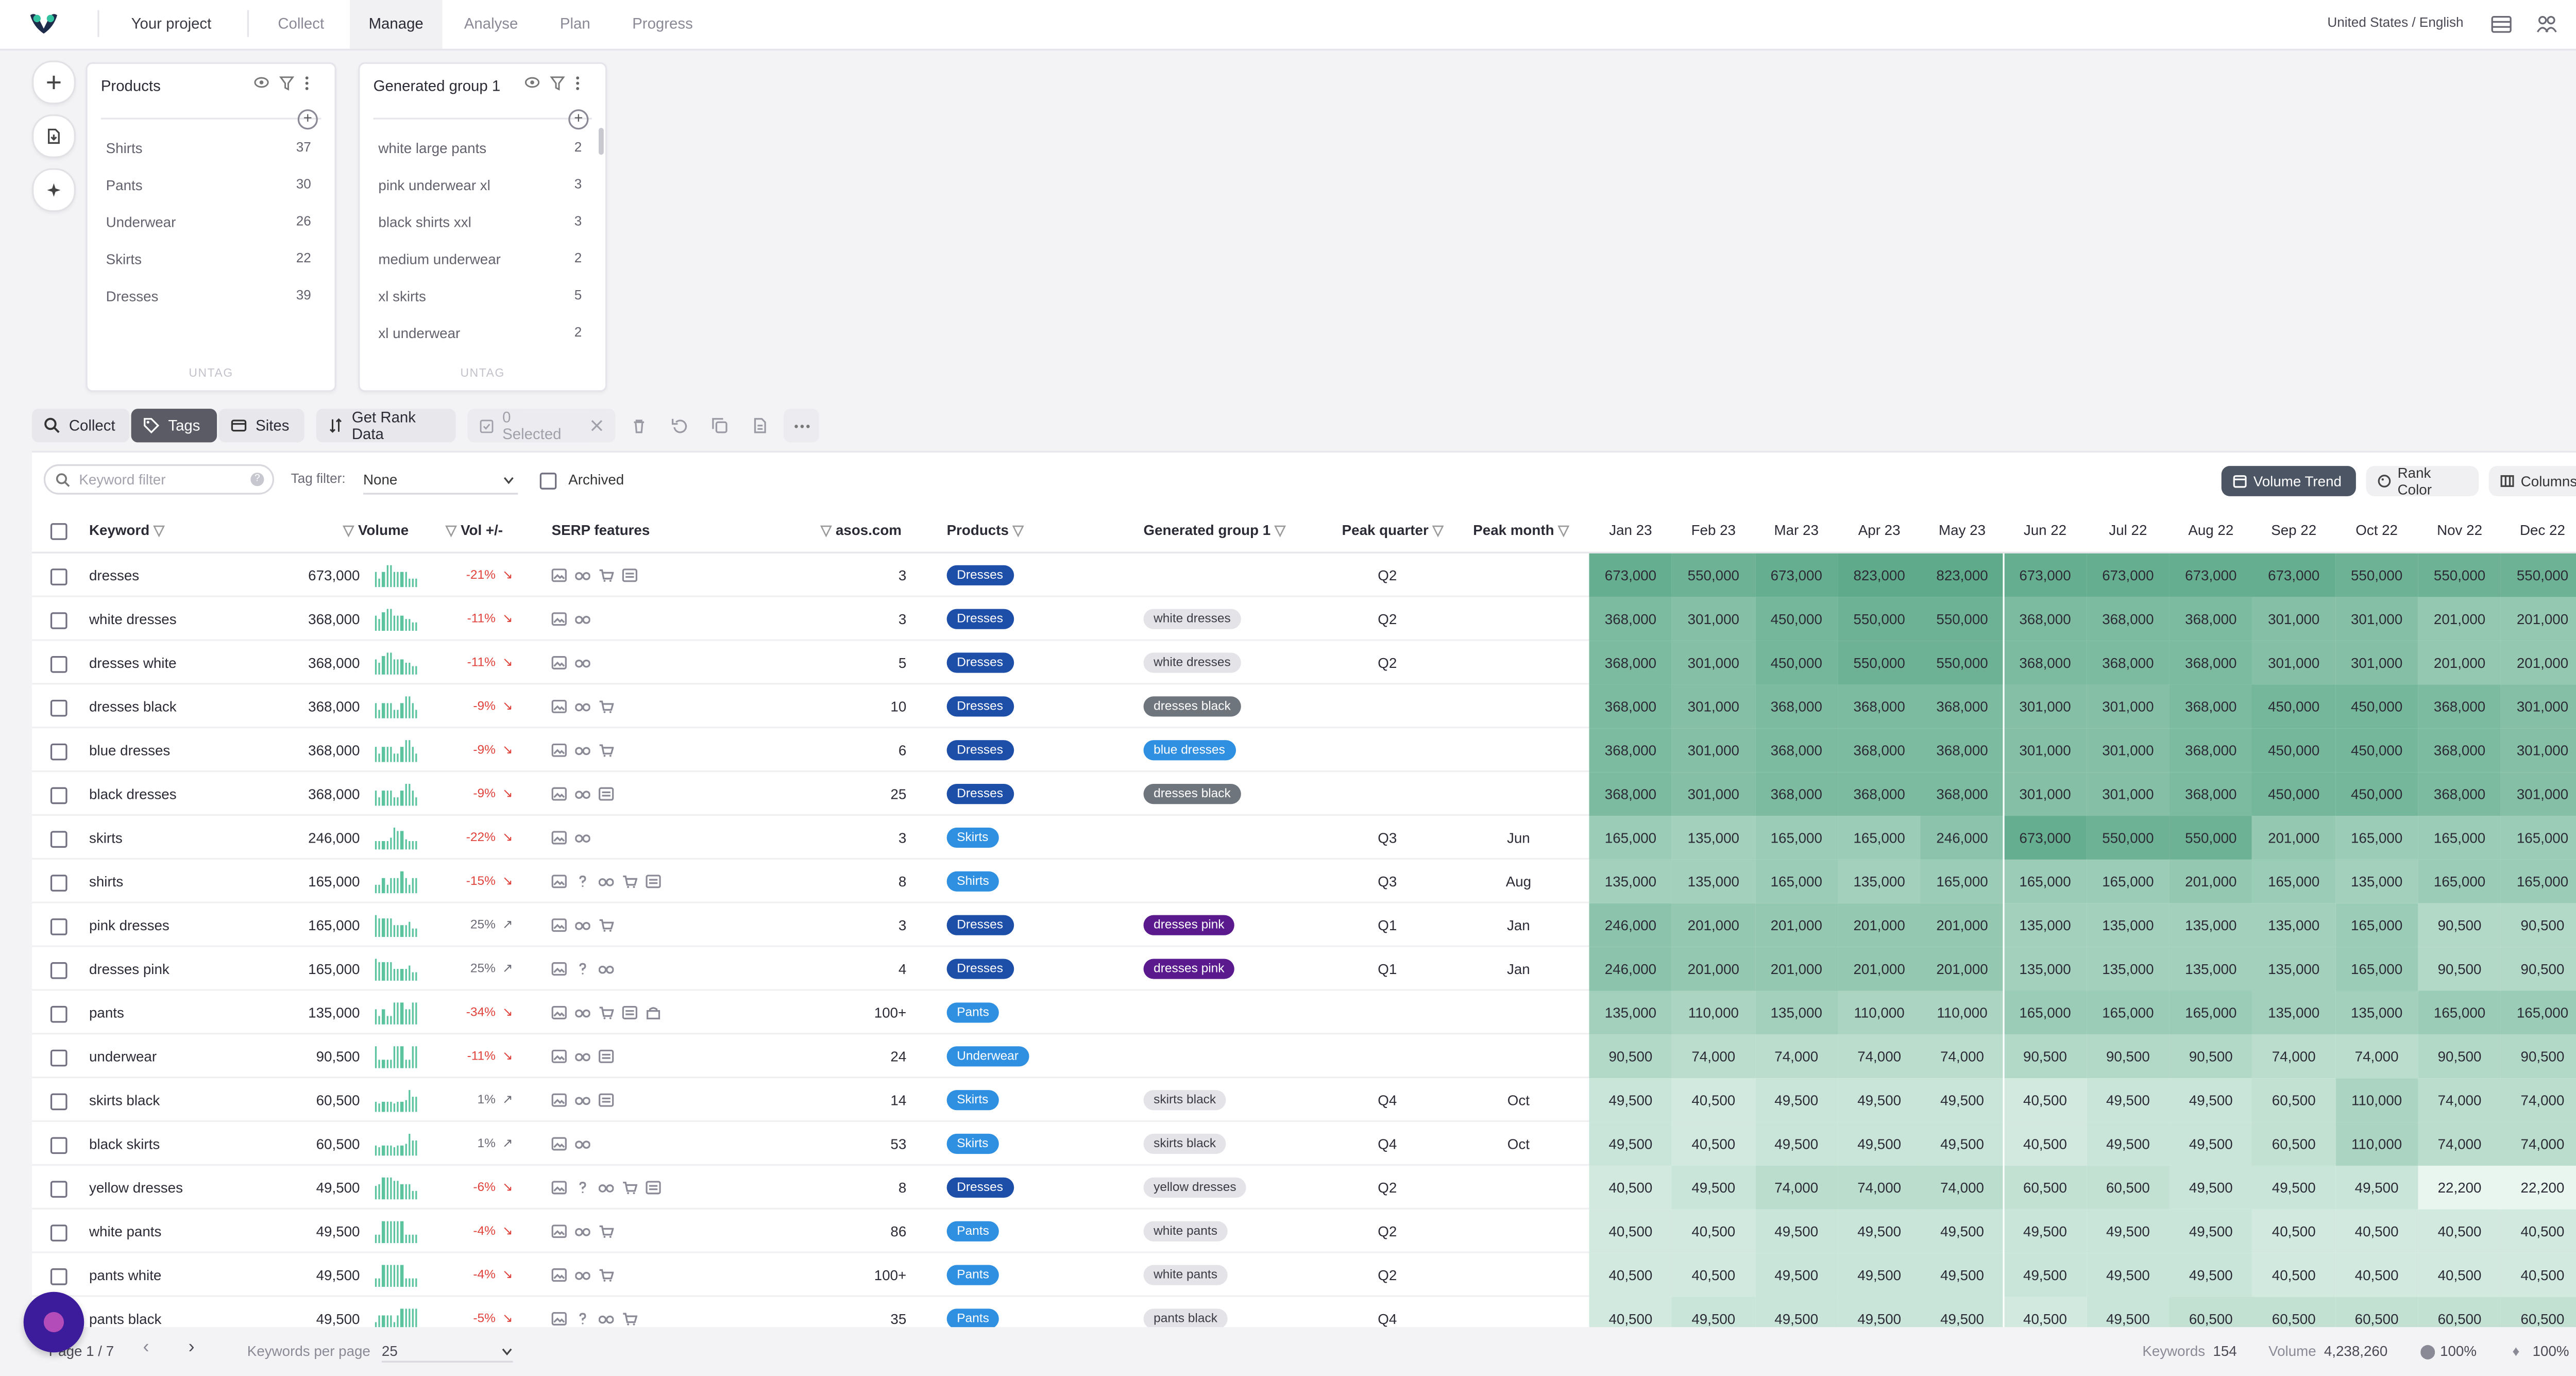  What do you see at coordinates (1393, 531) in the screenshot?
I see `col-peak-quarter-header: Peak quarter ▽` at bounding box center [1393, 531].